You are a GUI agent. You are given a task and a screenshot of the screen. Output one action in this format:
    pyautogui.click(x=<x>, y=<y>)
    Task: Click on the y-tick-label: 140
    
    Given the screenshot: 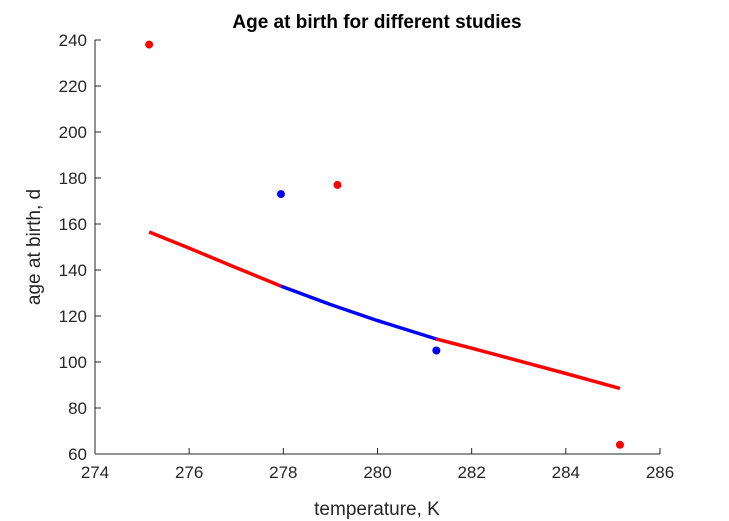 What is the action you would take?
    pyautogui.click(x=73, y=270)
    